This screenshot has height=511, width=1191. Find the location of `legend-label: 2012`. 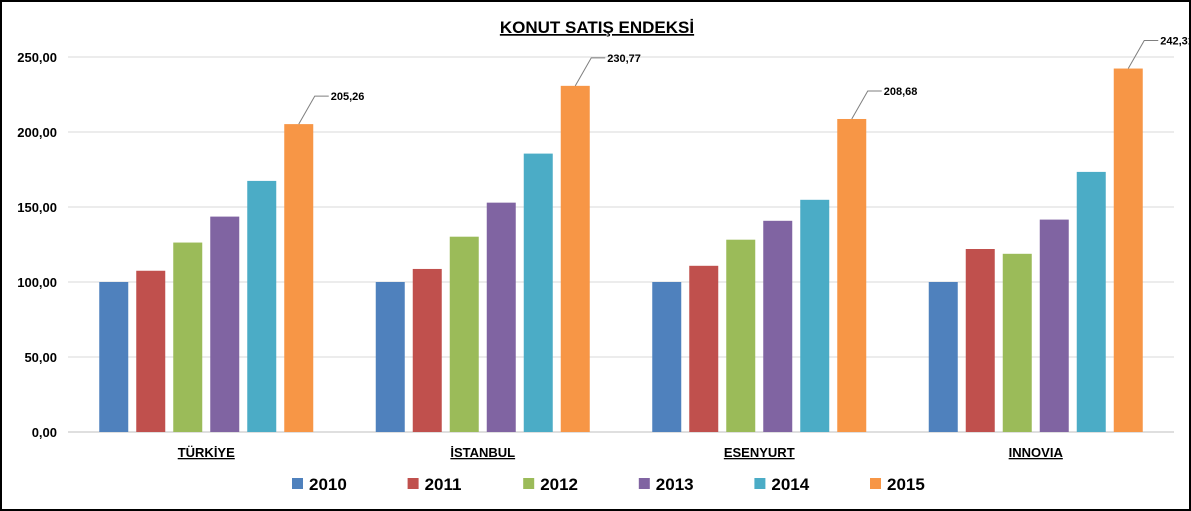

legend-label: 2012 is located at coordinates (559, 484).